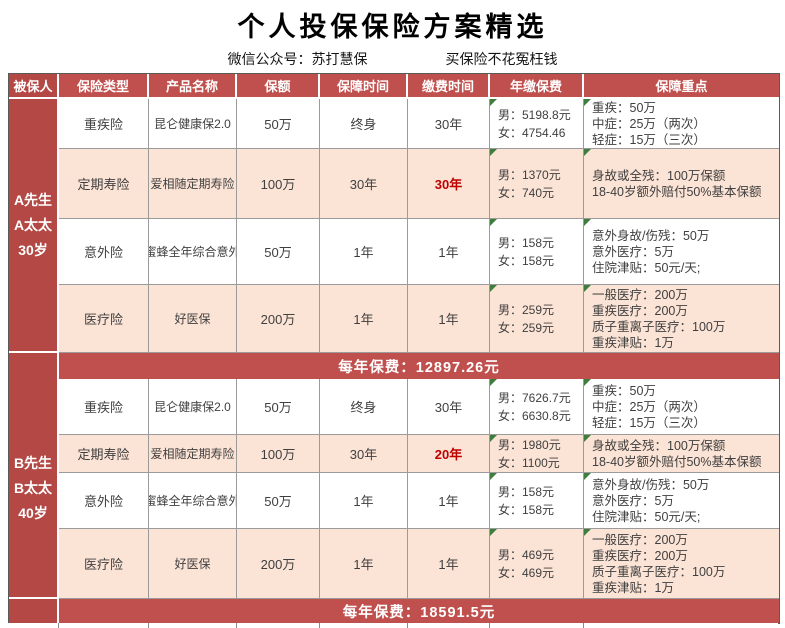  I want to click on wechat-account-label: 微信公众号：苏打慧保, so click(297, 59).